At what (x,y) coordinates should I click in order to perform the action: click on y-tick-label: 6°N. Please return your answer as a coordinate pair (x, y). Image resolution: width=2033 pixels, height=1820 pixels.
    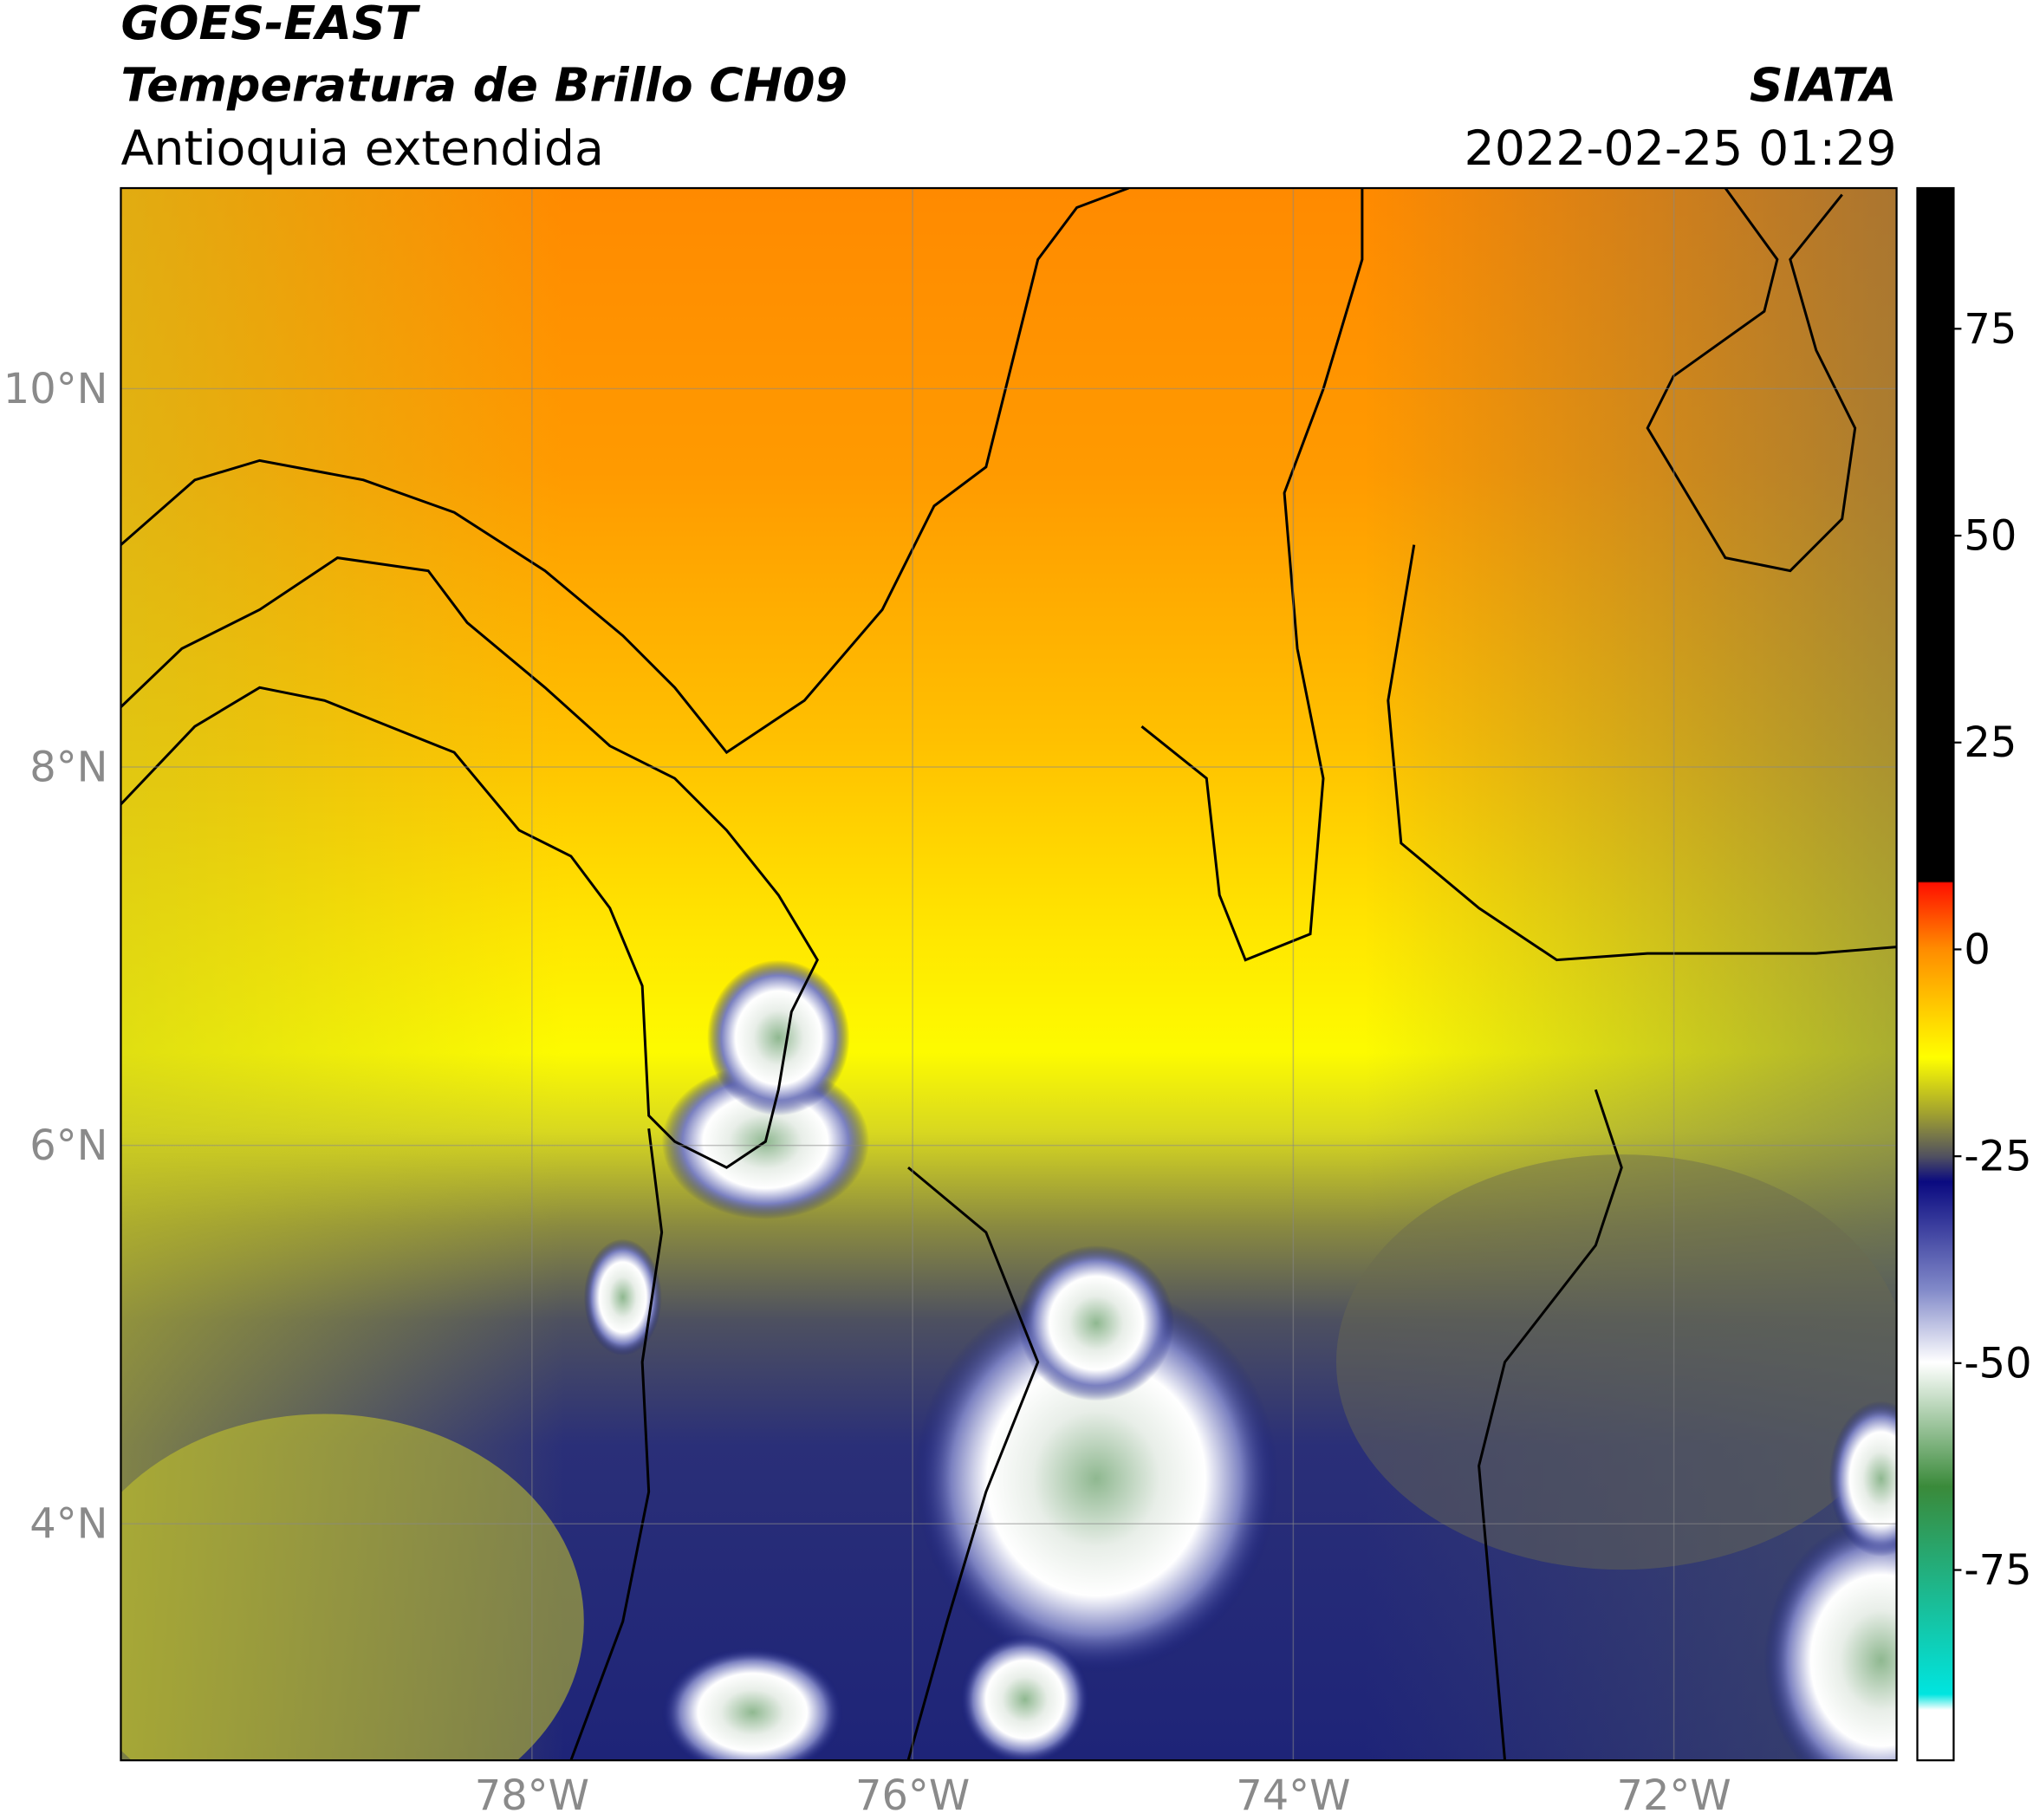
    Looking at the image, I should click on (68, 1146).